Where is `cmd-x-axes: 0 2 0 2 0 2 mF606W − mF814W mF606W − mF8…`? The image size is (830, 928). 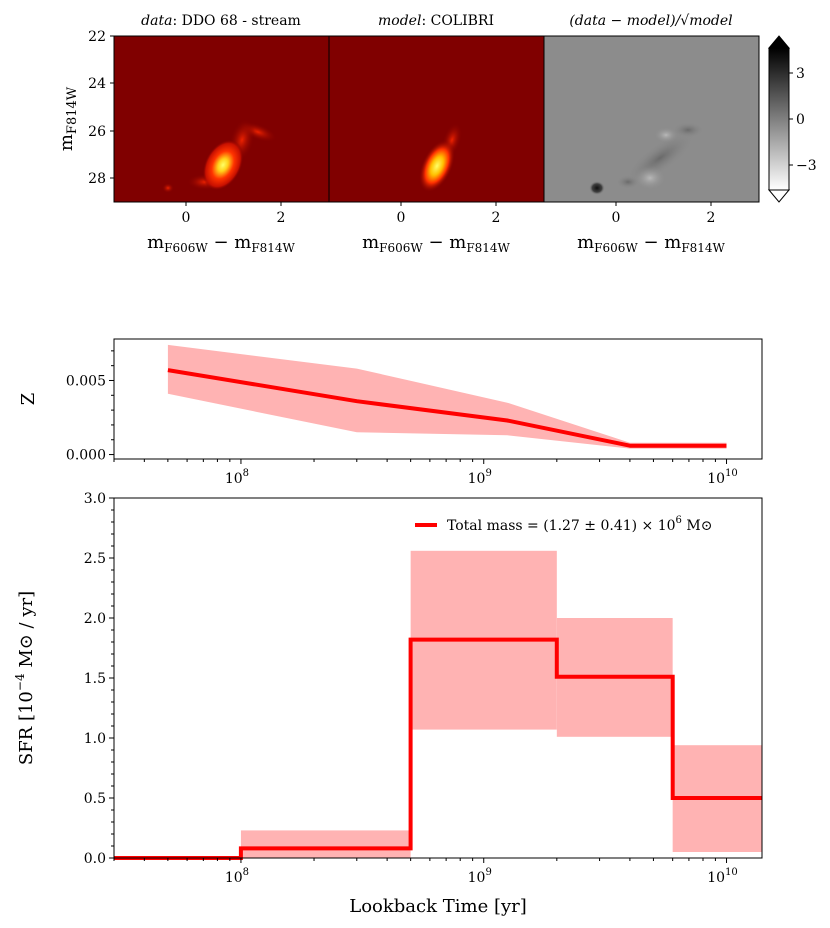
cmd-x-axes: 0 2 0 2 0 2 mF606W − mF814W mF606W − mF8… is located at coordinates (436, 228).